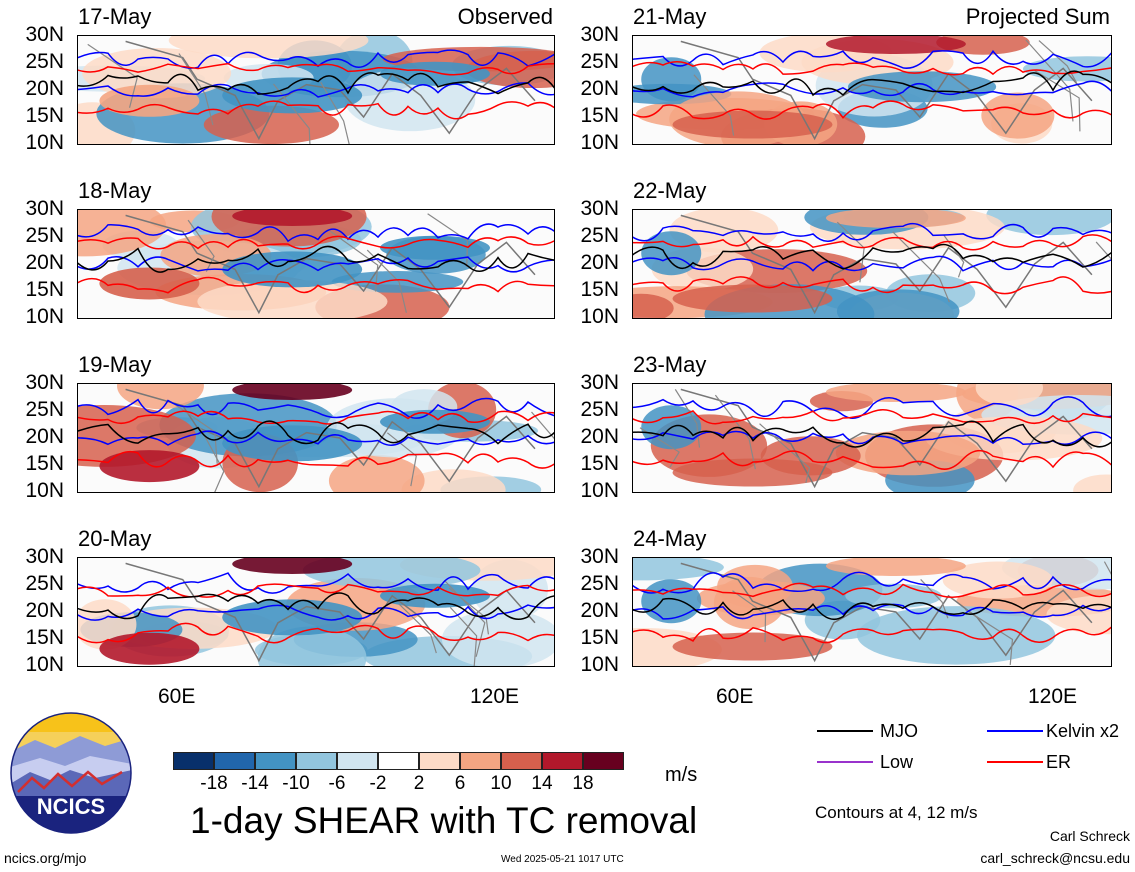  I want to click on lon-label-60e-right: 60E, so click(735, 696).